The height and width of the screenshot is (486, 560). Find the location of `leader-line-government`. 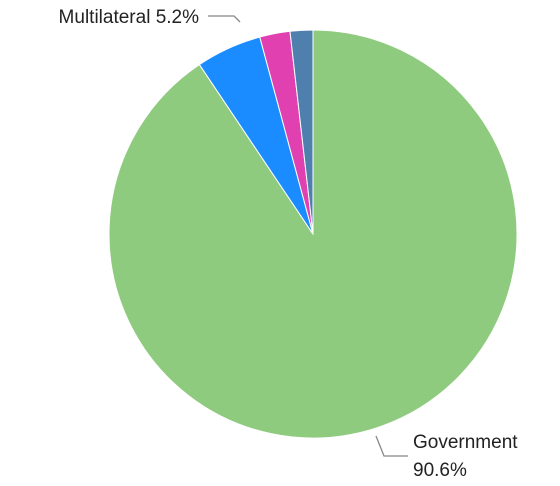

leader-line-government is located at coordinates (391, 446).